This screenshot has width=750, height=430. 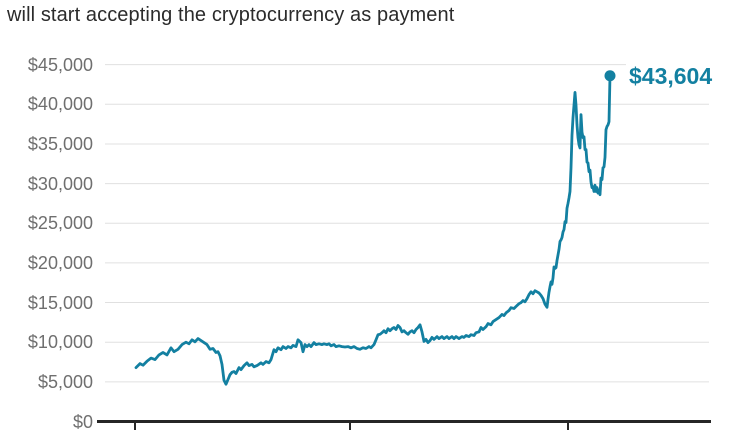 What do you see at coordinates (60, 342) in the screenshot?
I see `y-axis-label: $10,000` at bounding box center [60, 342].